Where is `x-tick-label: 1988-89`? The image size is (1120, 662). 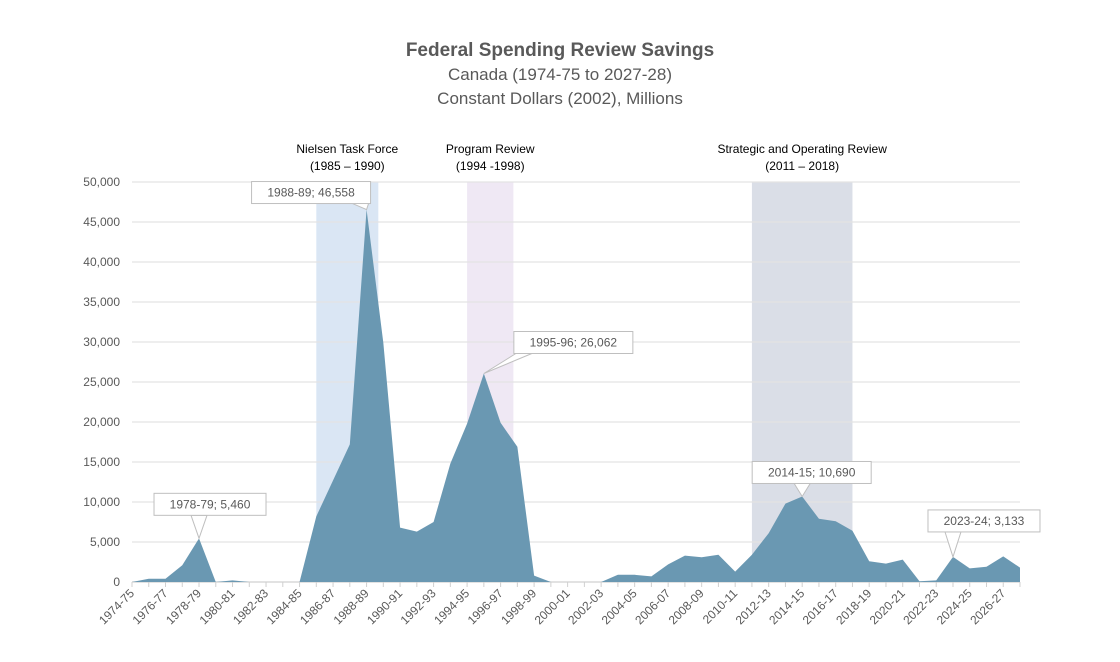 x-tick-label: 1988-89 is located at coordinates (351, 606).